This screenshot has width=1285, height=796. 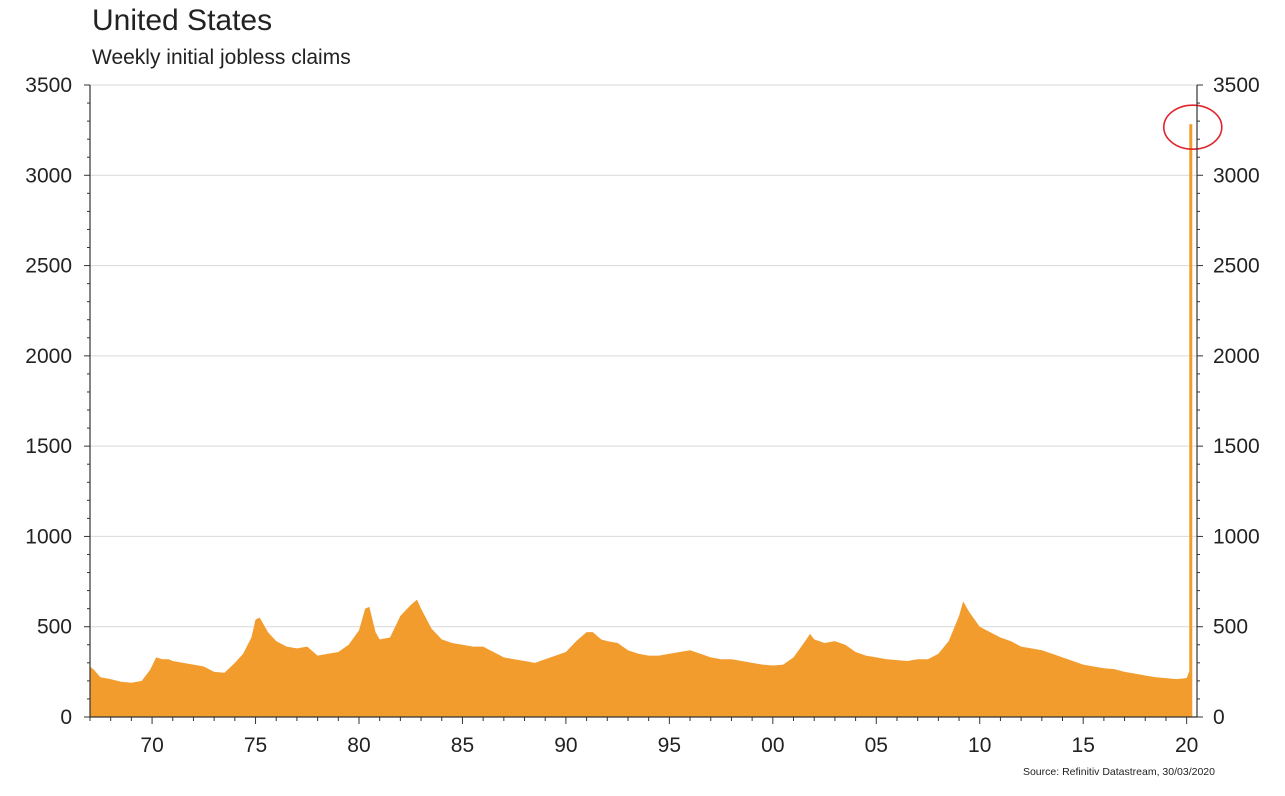 What do you see at coordinates (462, 745) in the screenshot?
I see `x-tick-label: 85` at bounding box center [462, 745].